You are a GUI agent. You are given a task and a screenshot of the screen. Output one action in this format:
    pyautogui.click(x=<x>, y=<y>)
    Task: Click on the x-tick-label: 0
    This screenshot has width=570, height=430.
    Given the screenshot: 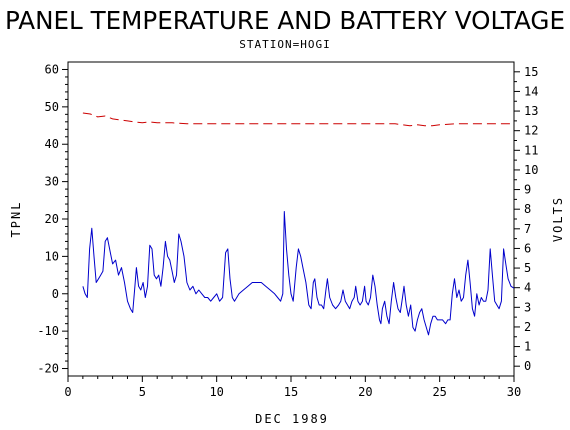 What is the action you would take?
    pyautogui.click(x=67, y=392)
    